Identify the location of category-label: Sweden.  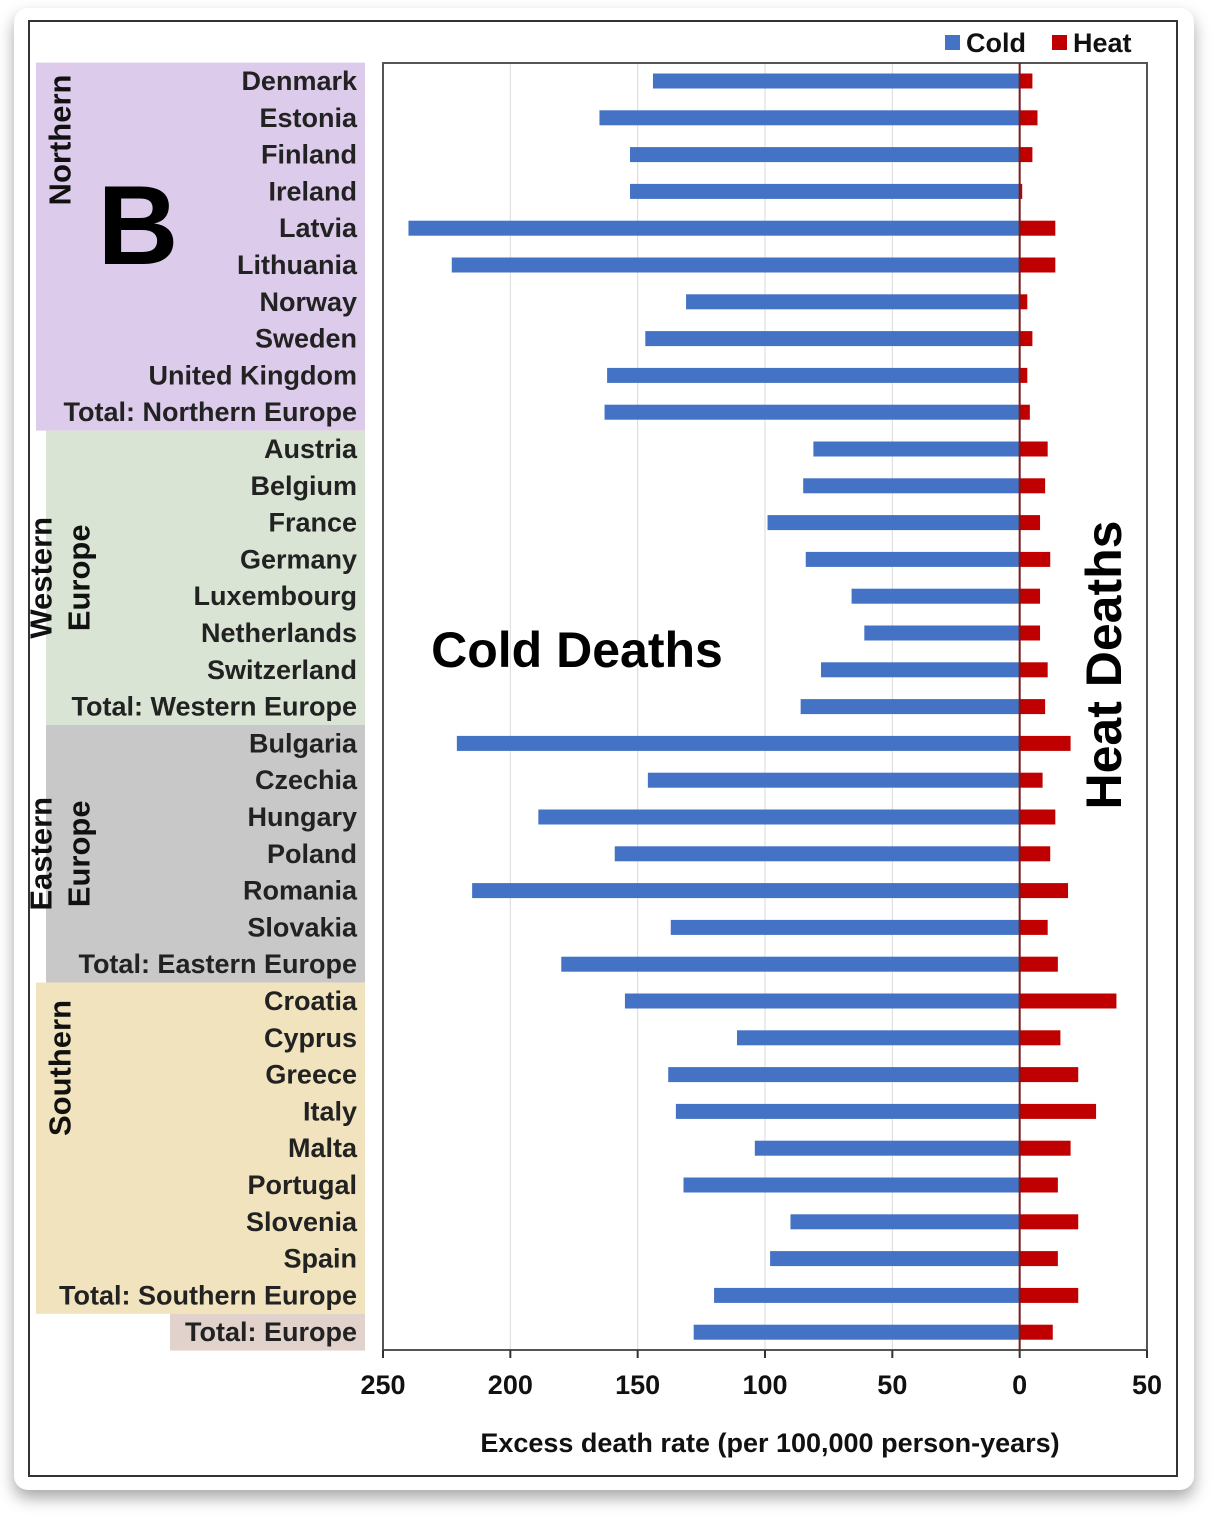
(306, 339).